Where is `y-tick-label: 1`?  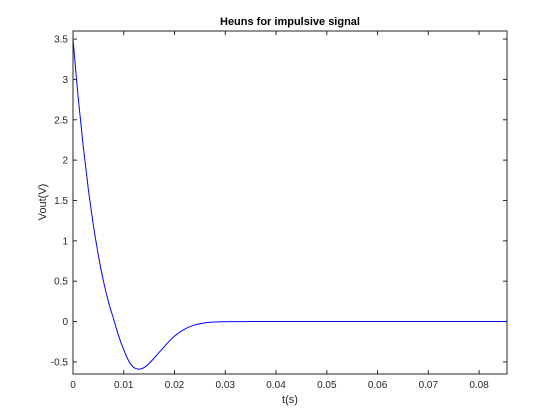
y-tick-label: 1 is located at coordinates (65, 241).